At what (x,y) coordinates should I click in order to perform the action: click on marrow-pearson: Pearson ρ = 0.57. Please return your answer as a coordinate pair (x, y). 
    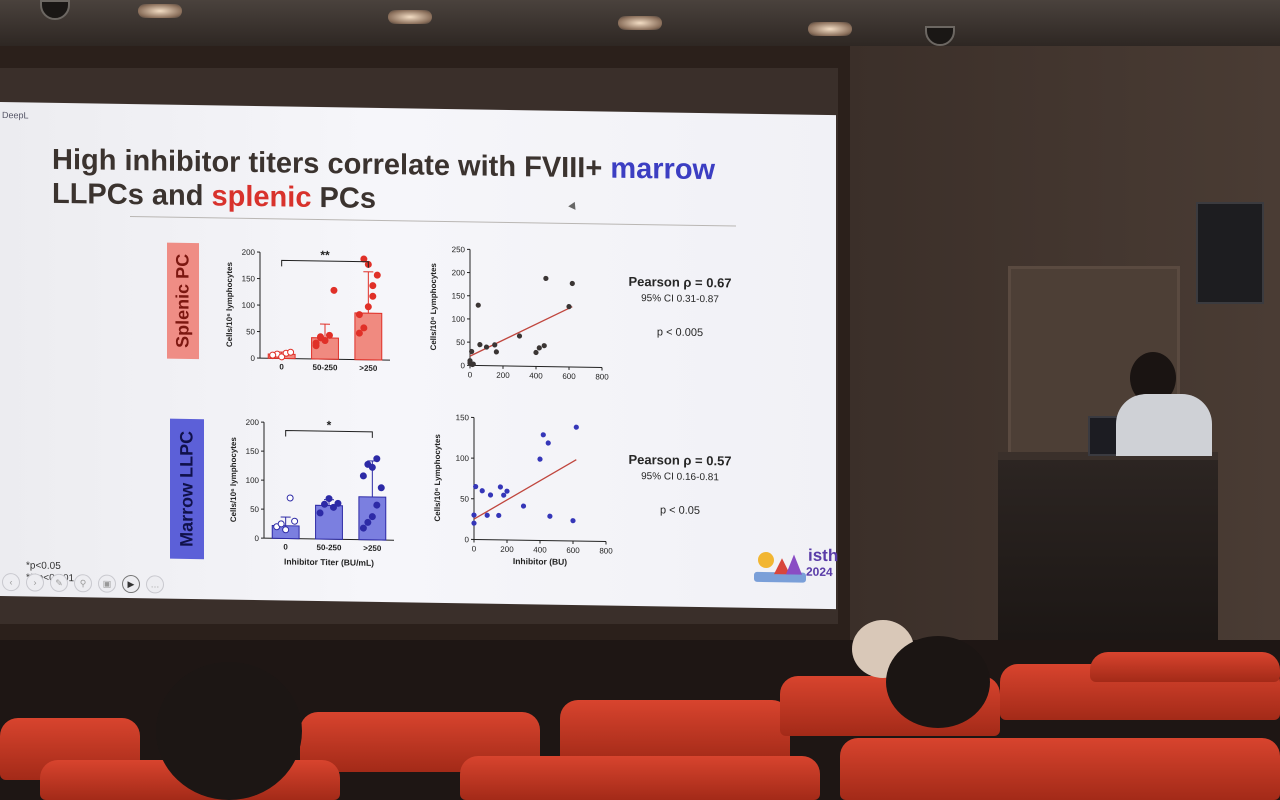
    Looking at the image, I should click on (680, 460).